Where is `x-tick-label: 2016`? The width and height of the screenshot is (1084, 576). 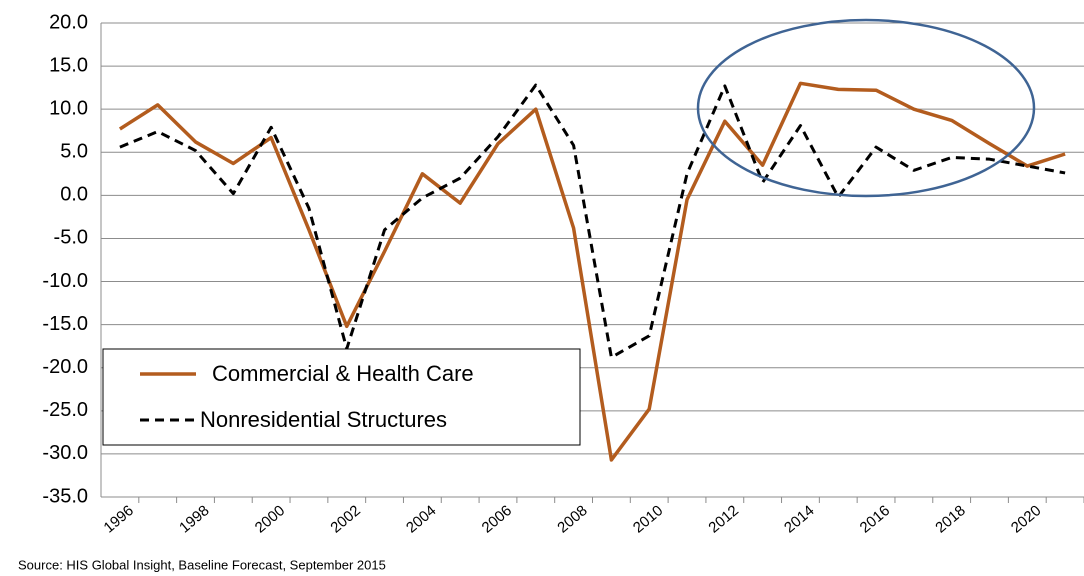
x-tick-label: 2016 is located at coordinates (875, 519).